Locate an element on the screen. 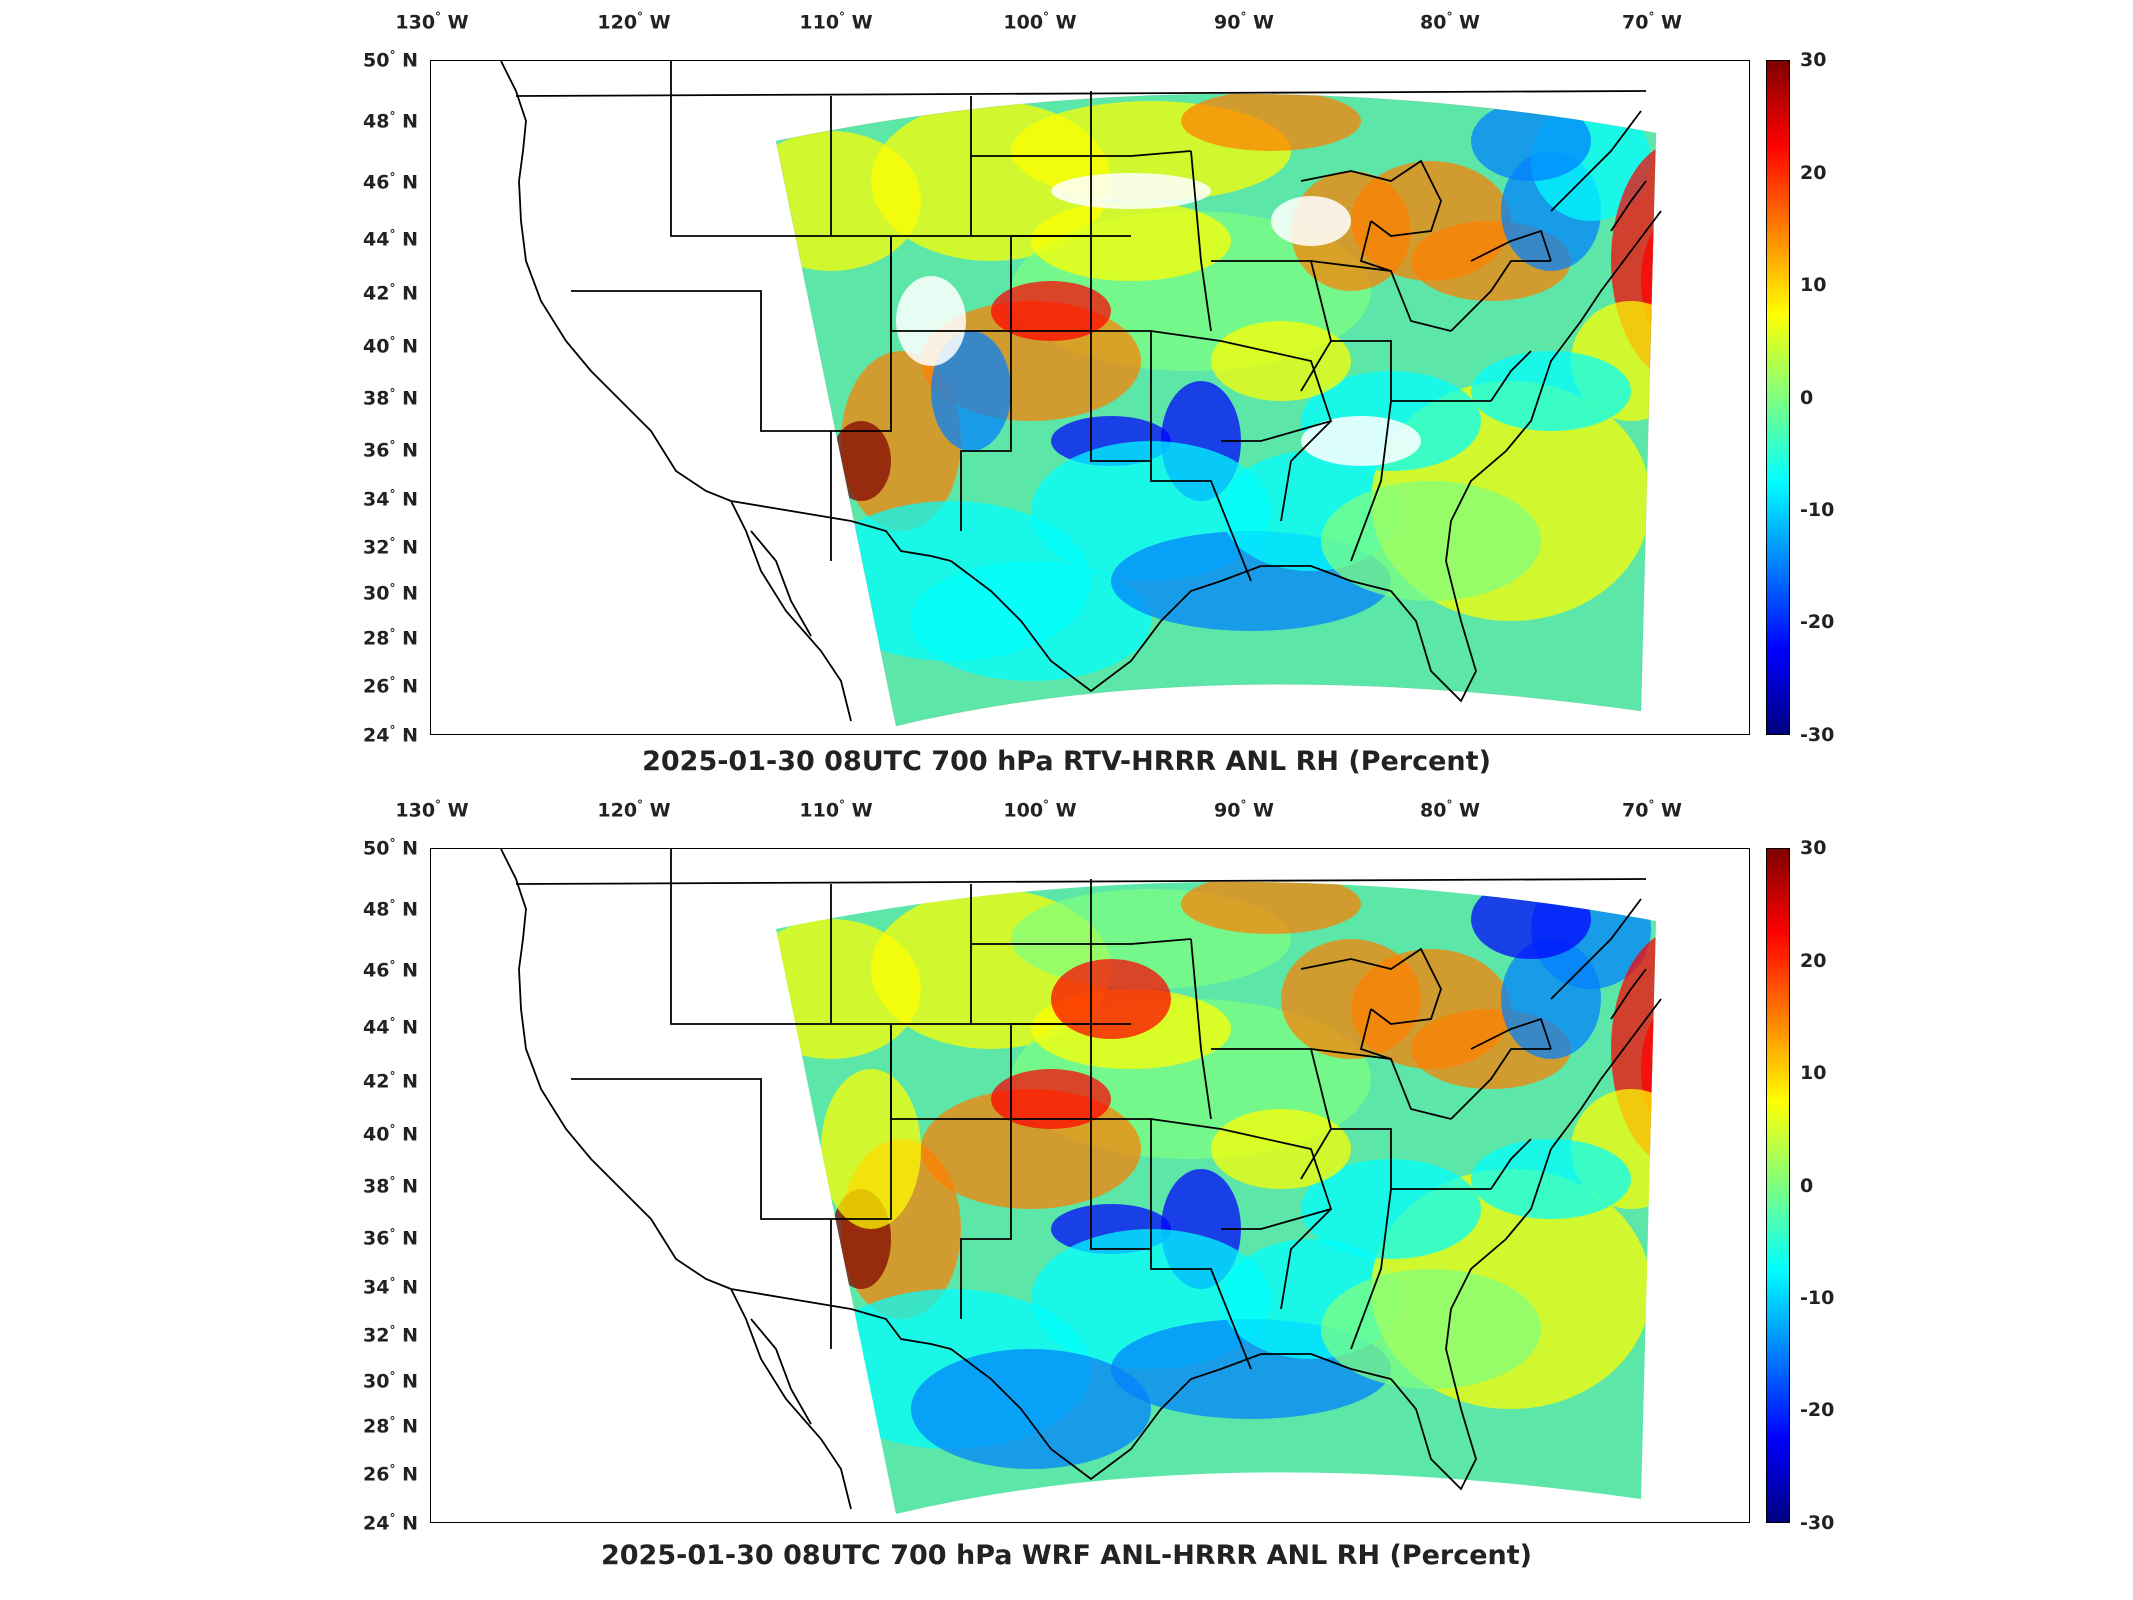 The width and height of the screenshot is (2133, 1600). lat-label: 46° N is located at coordinates (390, 181).